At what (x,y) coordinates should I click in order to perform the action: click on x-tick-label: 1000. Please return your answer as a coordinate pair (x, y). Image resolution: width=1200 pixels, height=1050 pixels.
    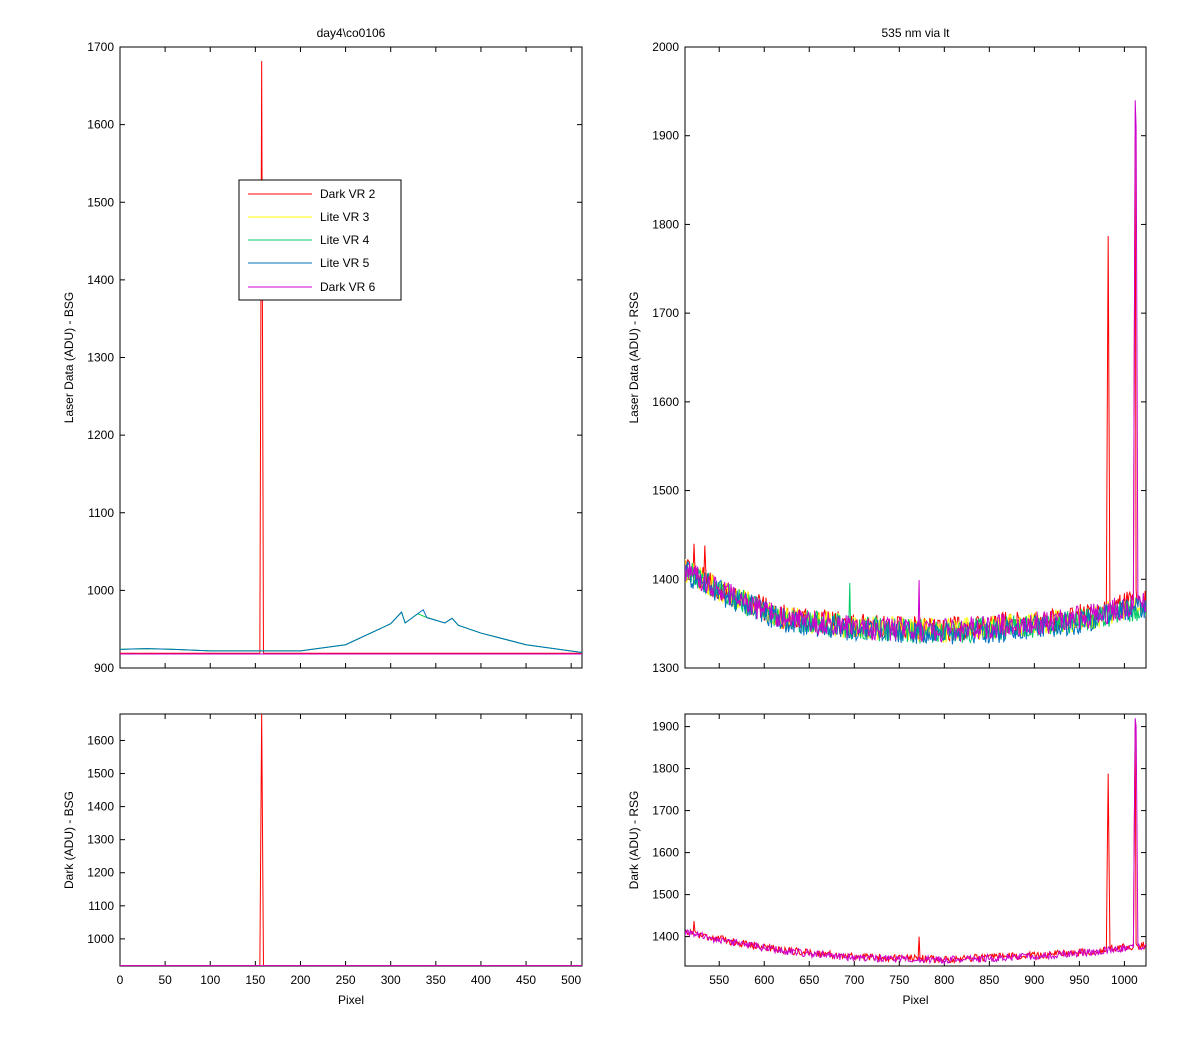
    Looking at the image, I should click on (1124, 980).